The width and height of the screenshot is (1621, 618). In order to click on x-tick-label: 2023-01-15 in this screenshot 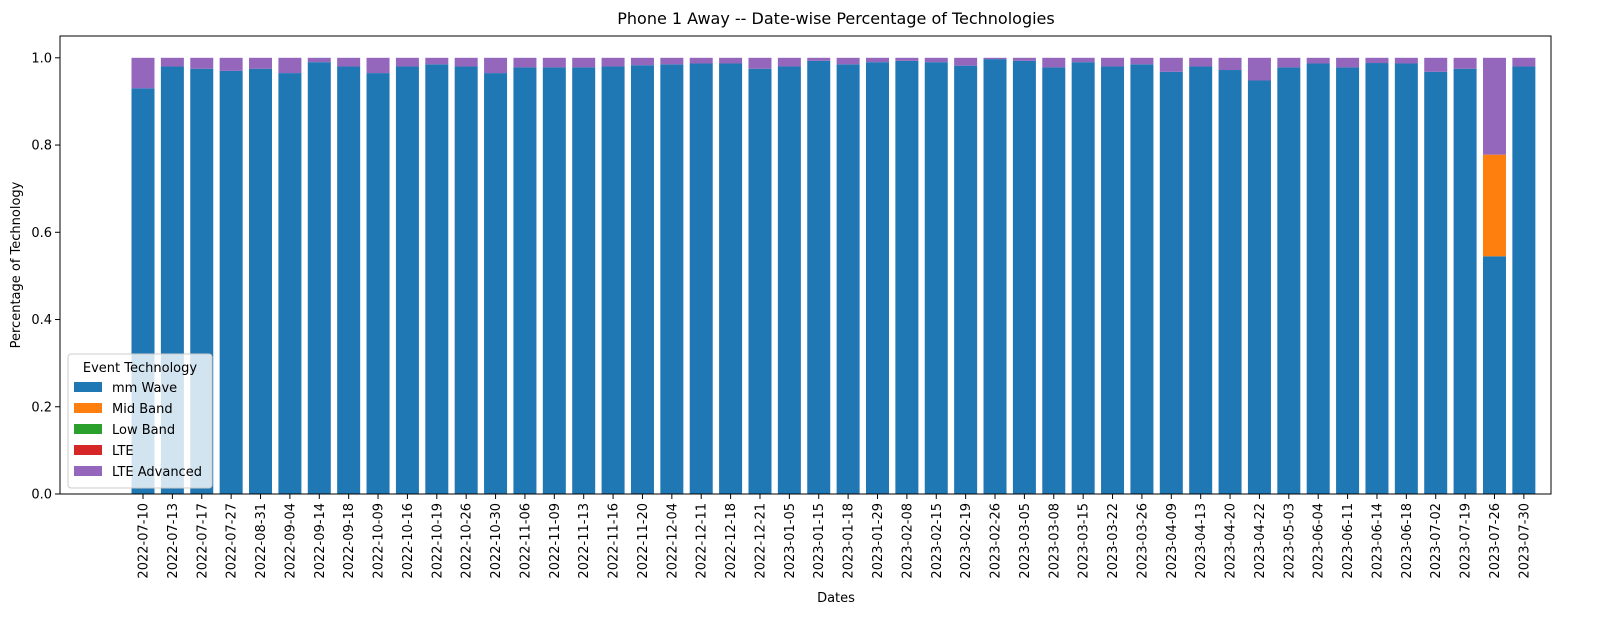, I will do `click(819, 541)`.